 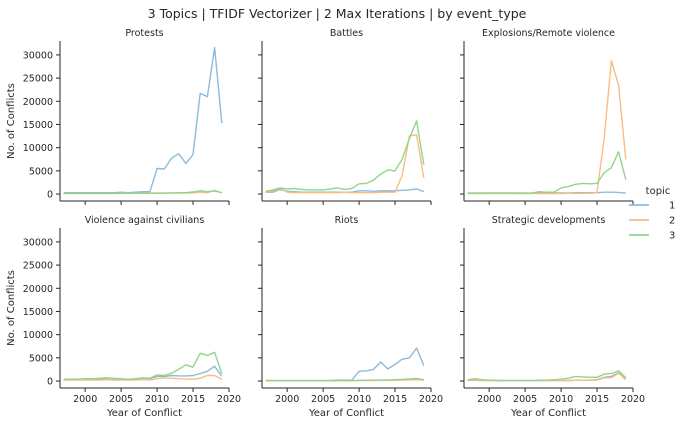 I want to click on panel-title: Riots, so click(x=347, y=220).